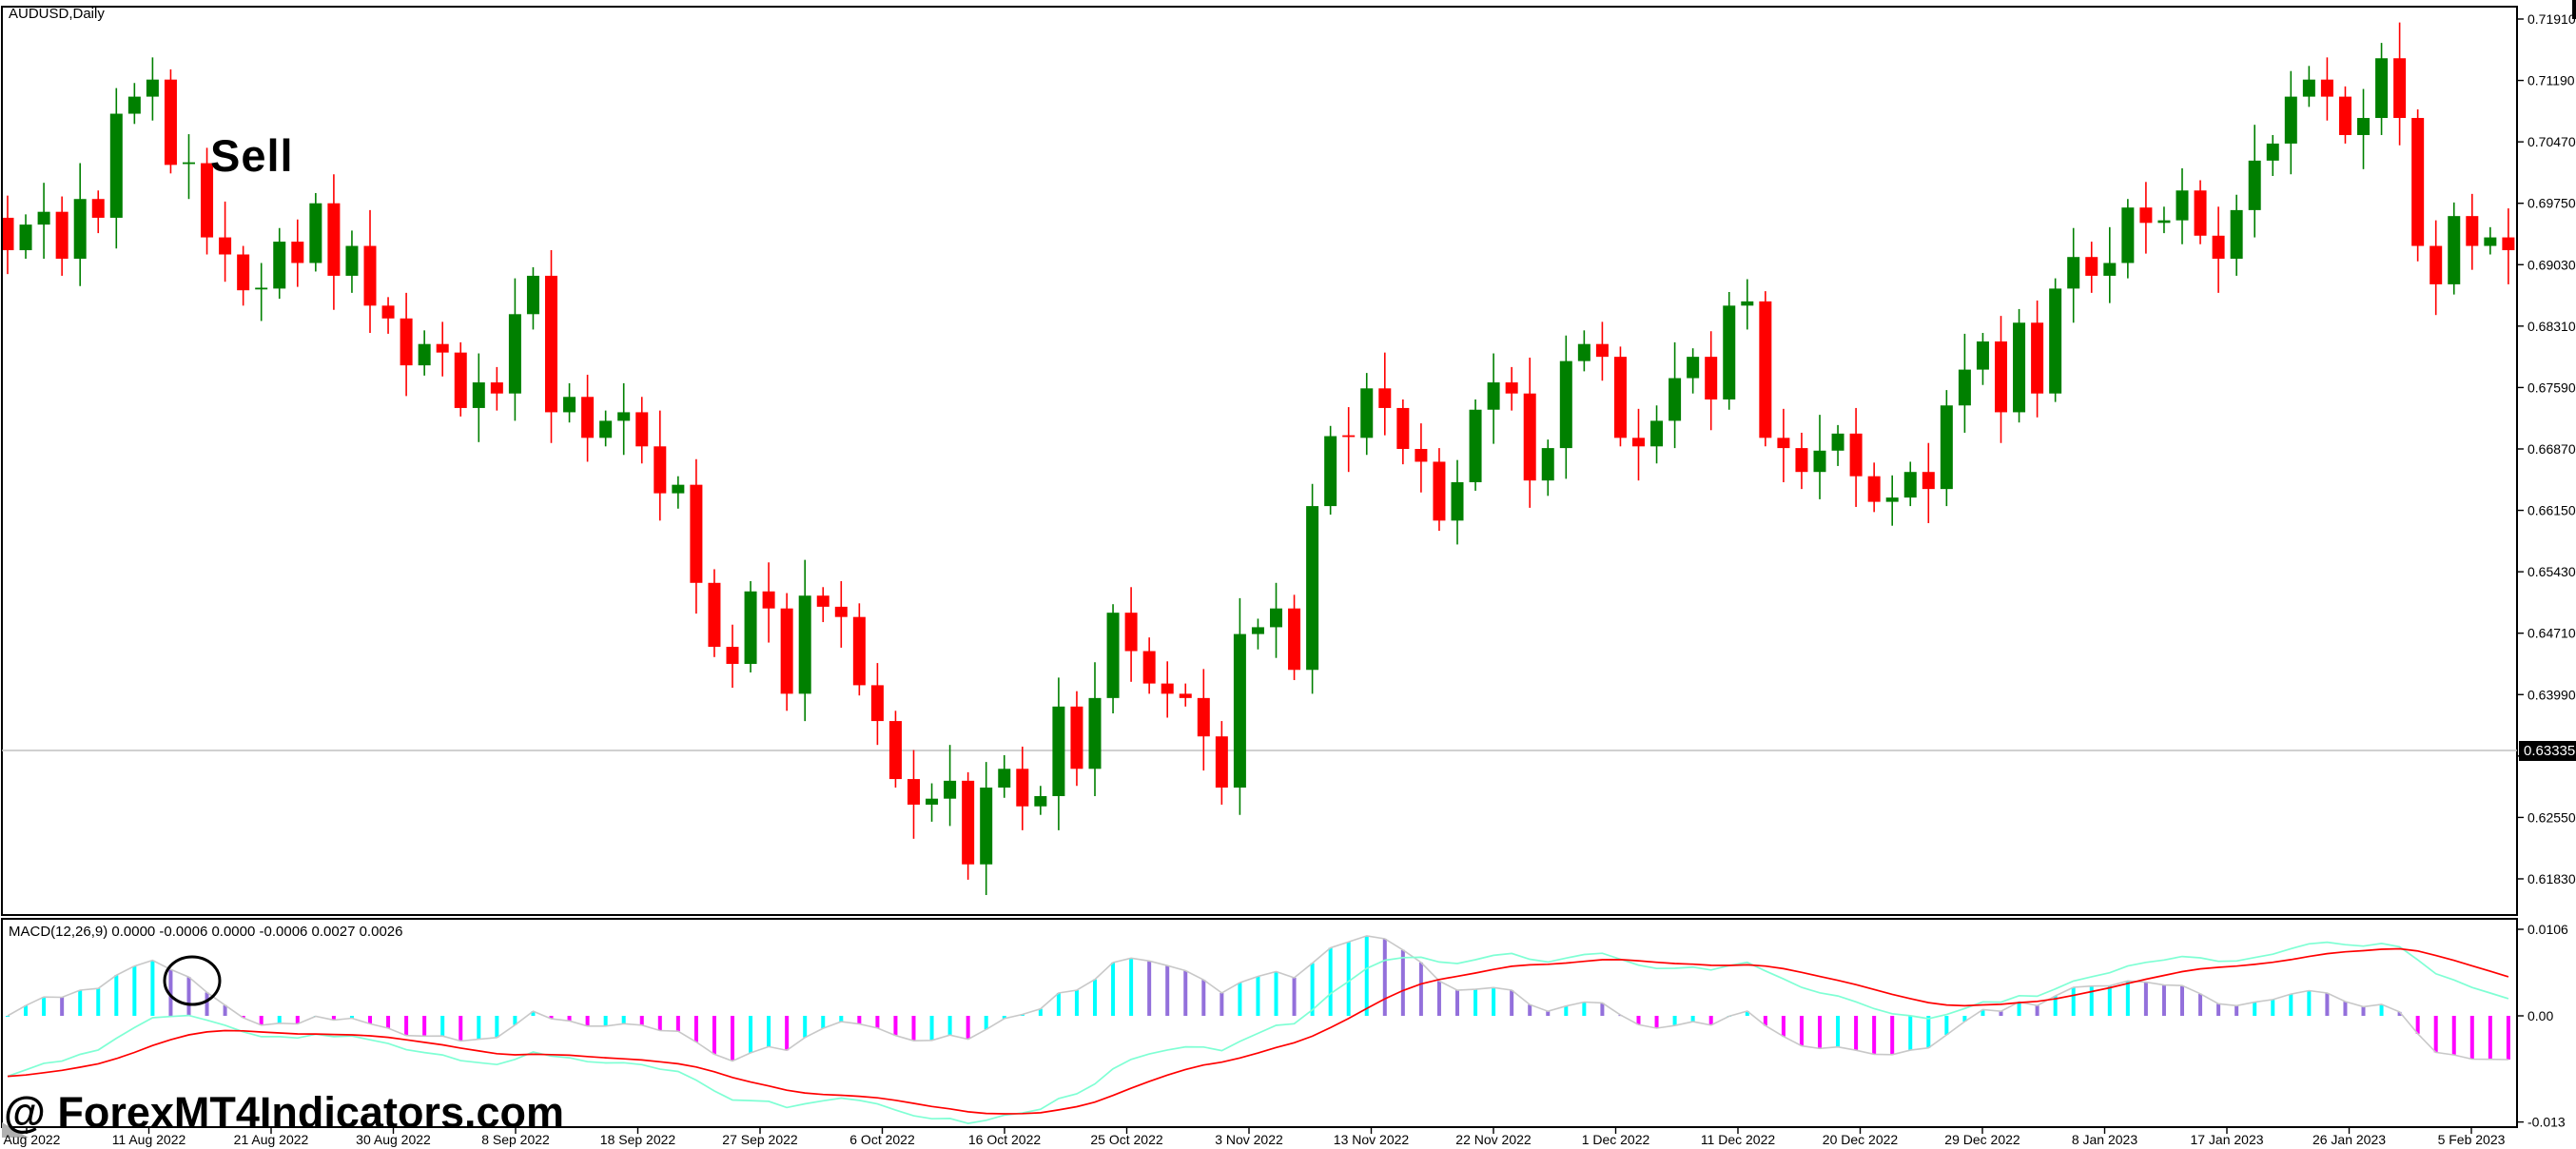 This screenshot has height=1149, width=2576. Describe the element at coordinates (2472, 1139) in the screenshot. I see `svg-text: 5 Feb 2023` at that location.